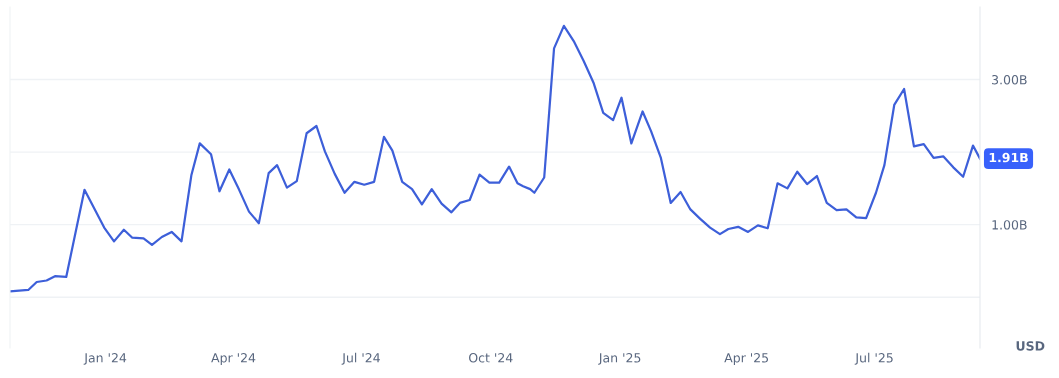  Describe the element at coordinates (1009, 225) in the screenshot. I see `y-tick-label: 1.00B` at that location.